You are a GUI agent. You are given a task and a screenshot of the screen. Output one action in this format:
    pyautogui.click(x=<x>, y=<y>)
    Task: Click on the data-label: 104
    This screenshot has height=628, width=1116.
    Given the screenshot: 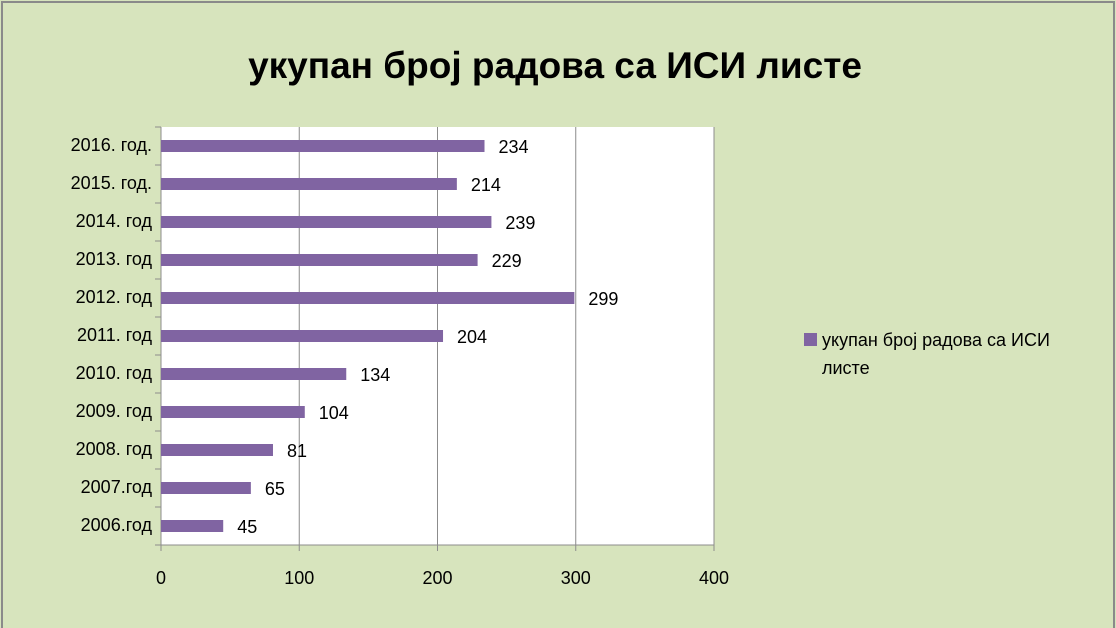 What is the action you would take?
    pyautogui.click(x=334, y=413)
    